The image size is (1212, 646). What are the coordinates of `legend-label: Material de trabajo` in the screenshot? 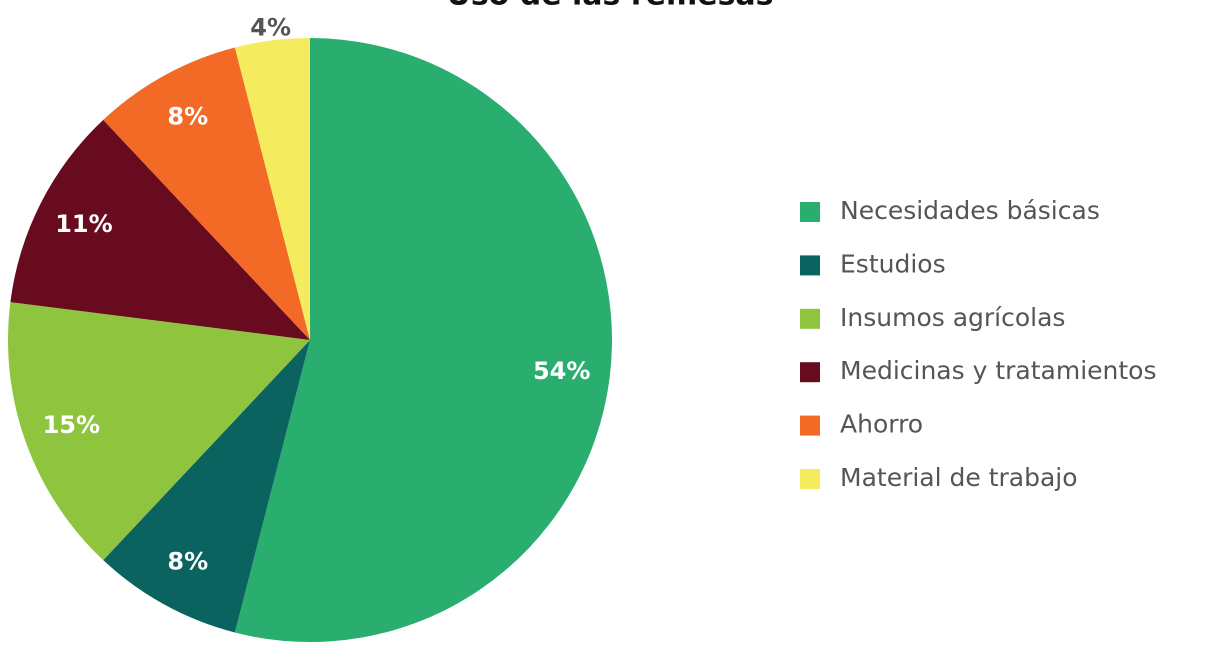 It's located at (959, 477).